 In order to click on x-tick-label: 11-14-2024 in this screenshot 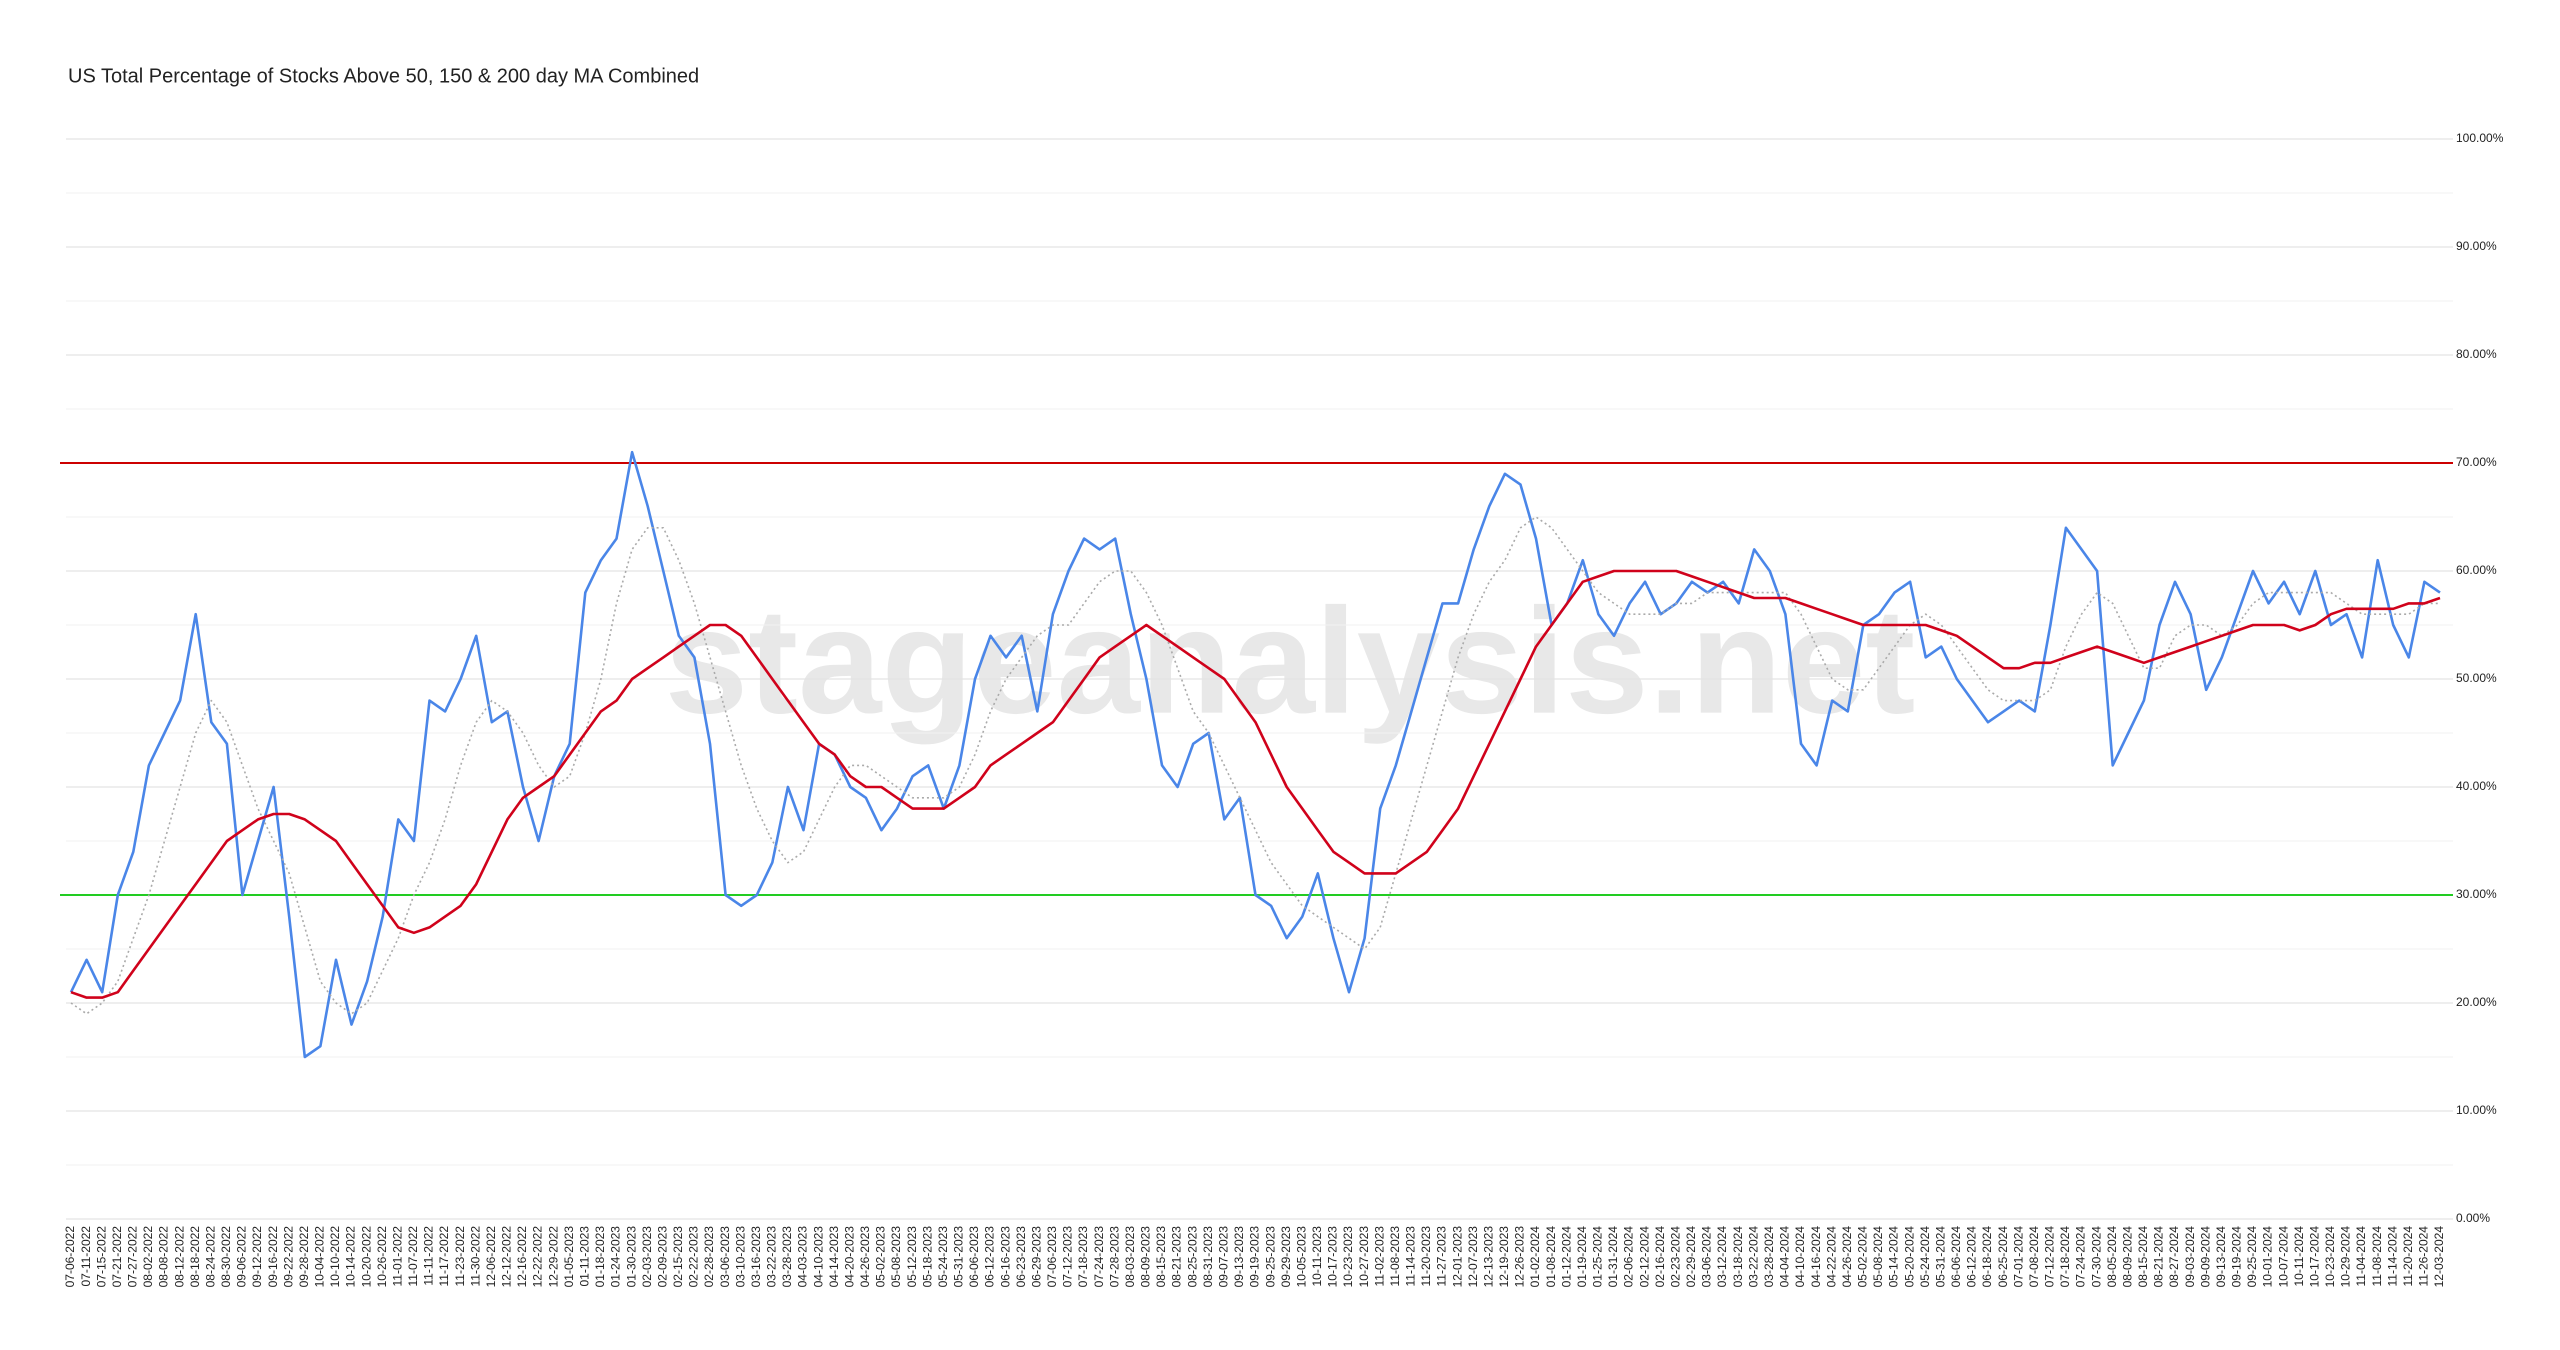, I will do `click(2392, 1256)`.